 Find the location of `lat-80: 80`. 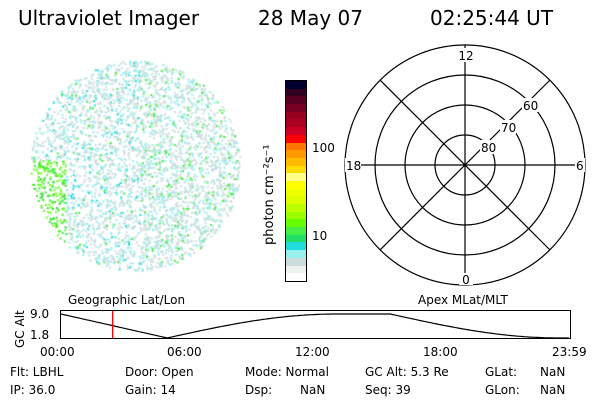

lat-80: 80 is located at coordinates (488, 148).